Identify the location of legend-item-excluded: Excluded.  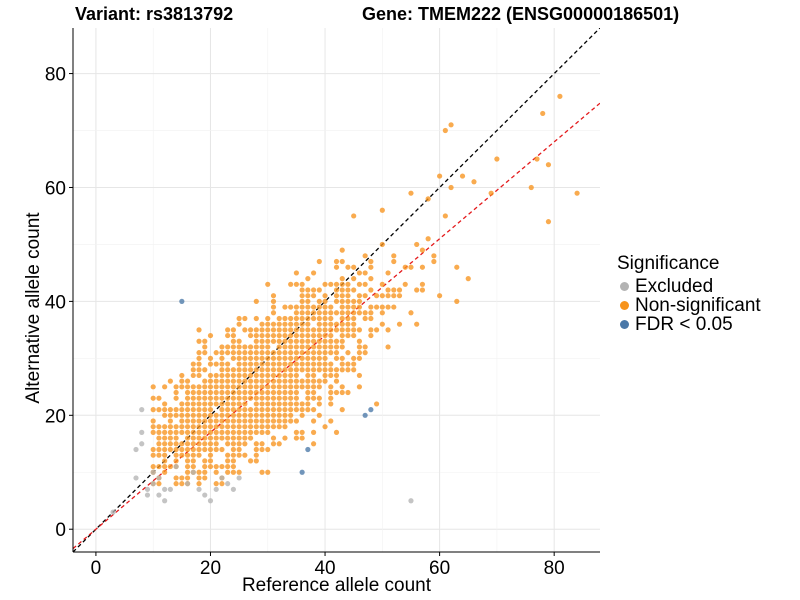
(689, 286).